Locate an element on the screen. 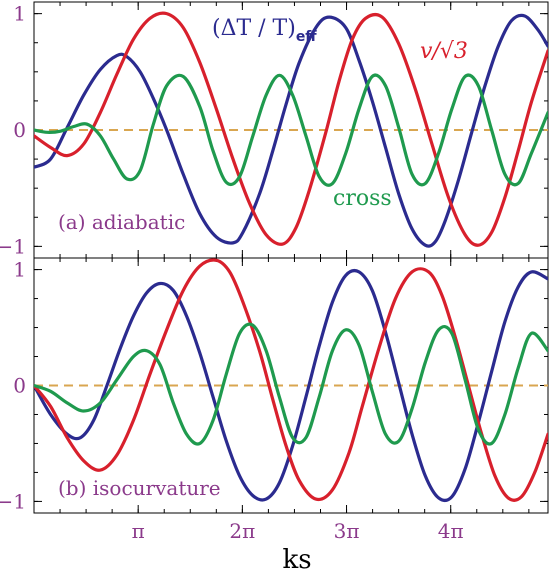 Image resolution: width=550 pixels, height=585 pixels. temperature-annotation: (ΔT / T)eff is located at coordinates (264, 30).